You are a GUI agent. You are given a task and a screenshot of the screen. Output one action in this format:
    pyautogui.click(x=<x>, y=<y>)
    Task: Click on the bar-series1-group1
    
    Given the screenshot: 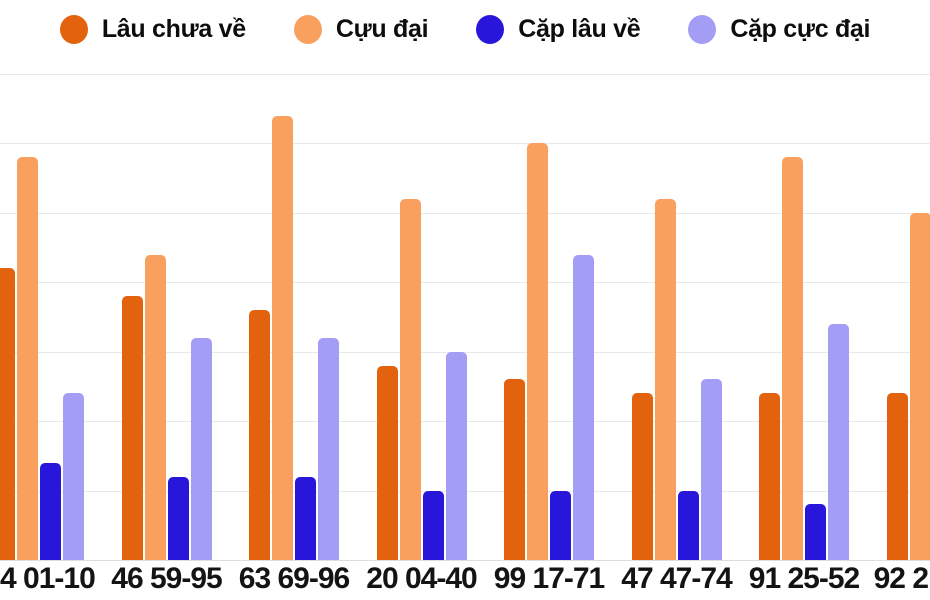 What is the action you would take?
    pyautogui.click(x=7, y=414)
    